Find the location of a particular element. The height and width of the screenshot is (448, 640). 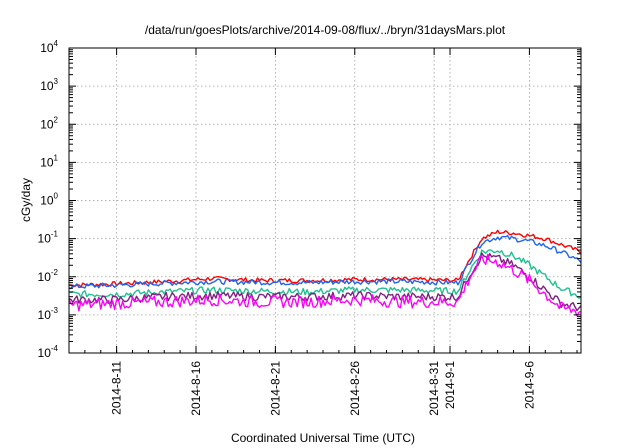

x-tick-label: 2014-8-26 is located at coordinates (355, 388).